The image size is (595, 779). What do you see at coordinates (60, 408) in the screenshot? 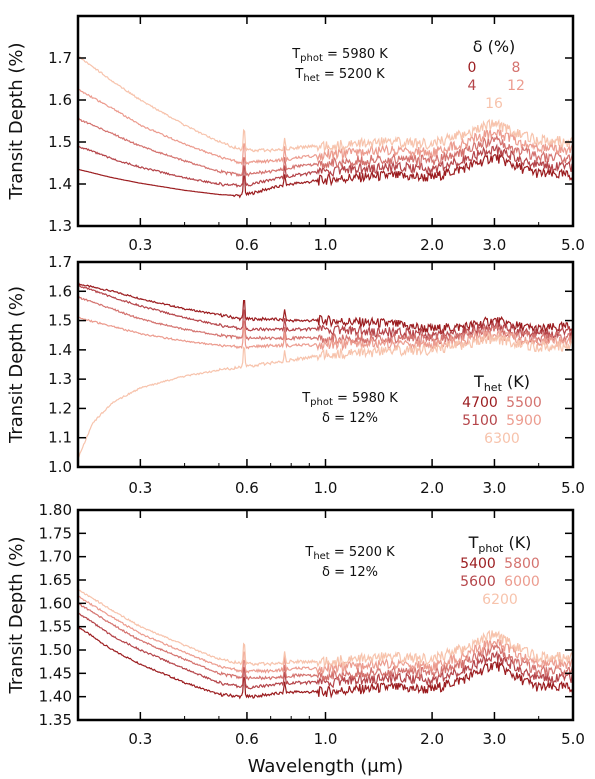
I see `y-tick-label: 1.2` at bounding box center [60, 408].